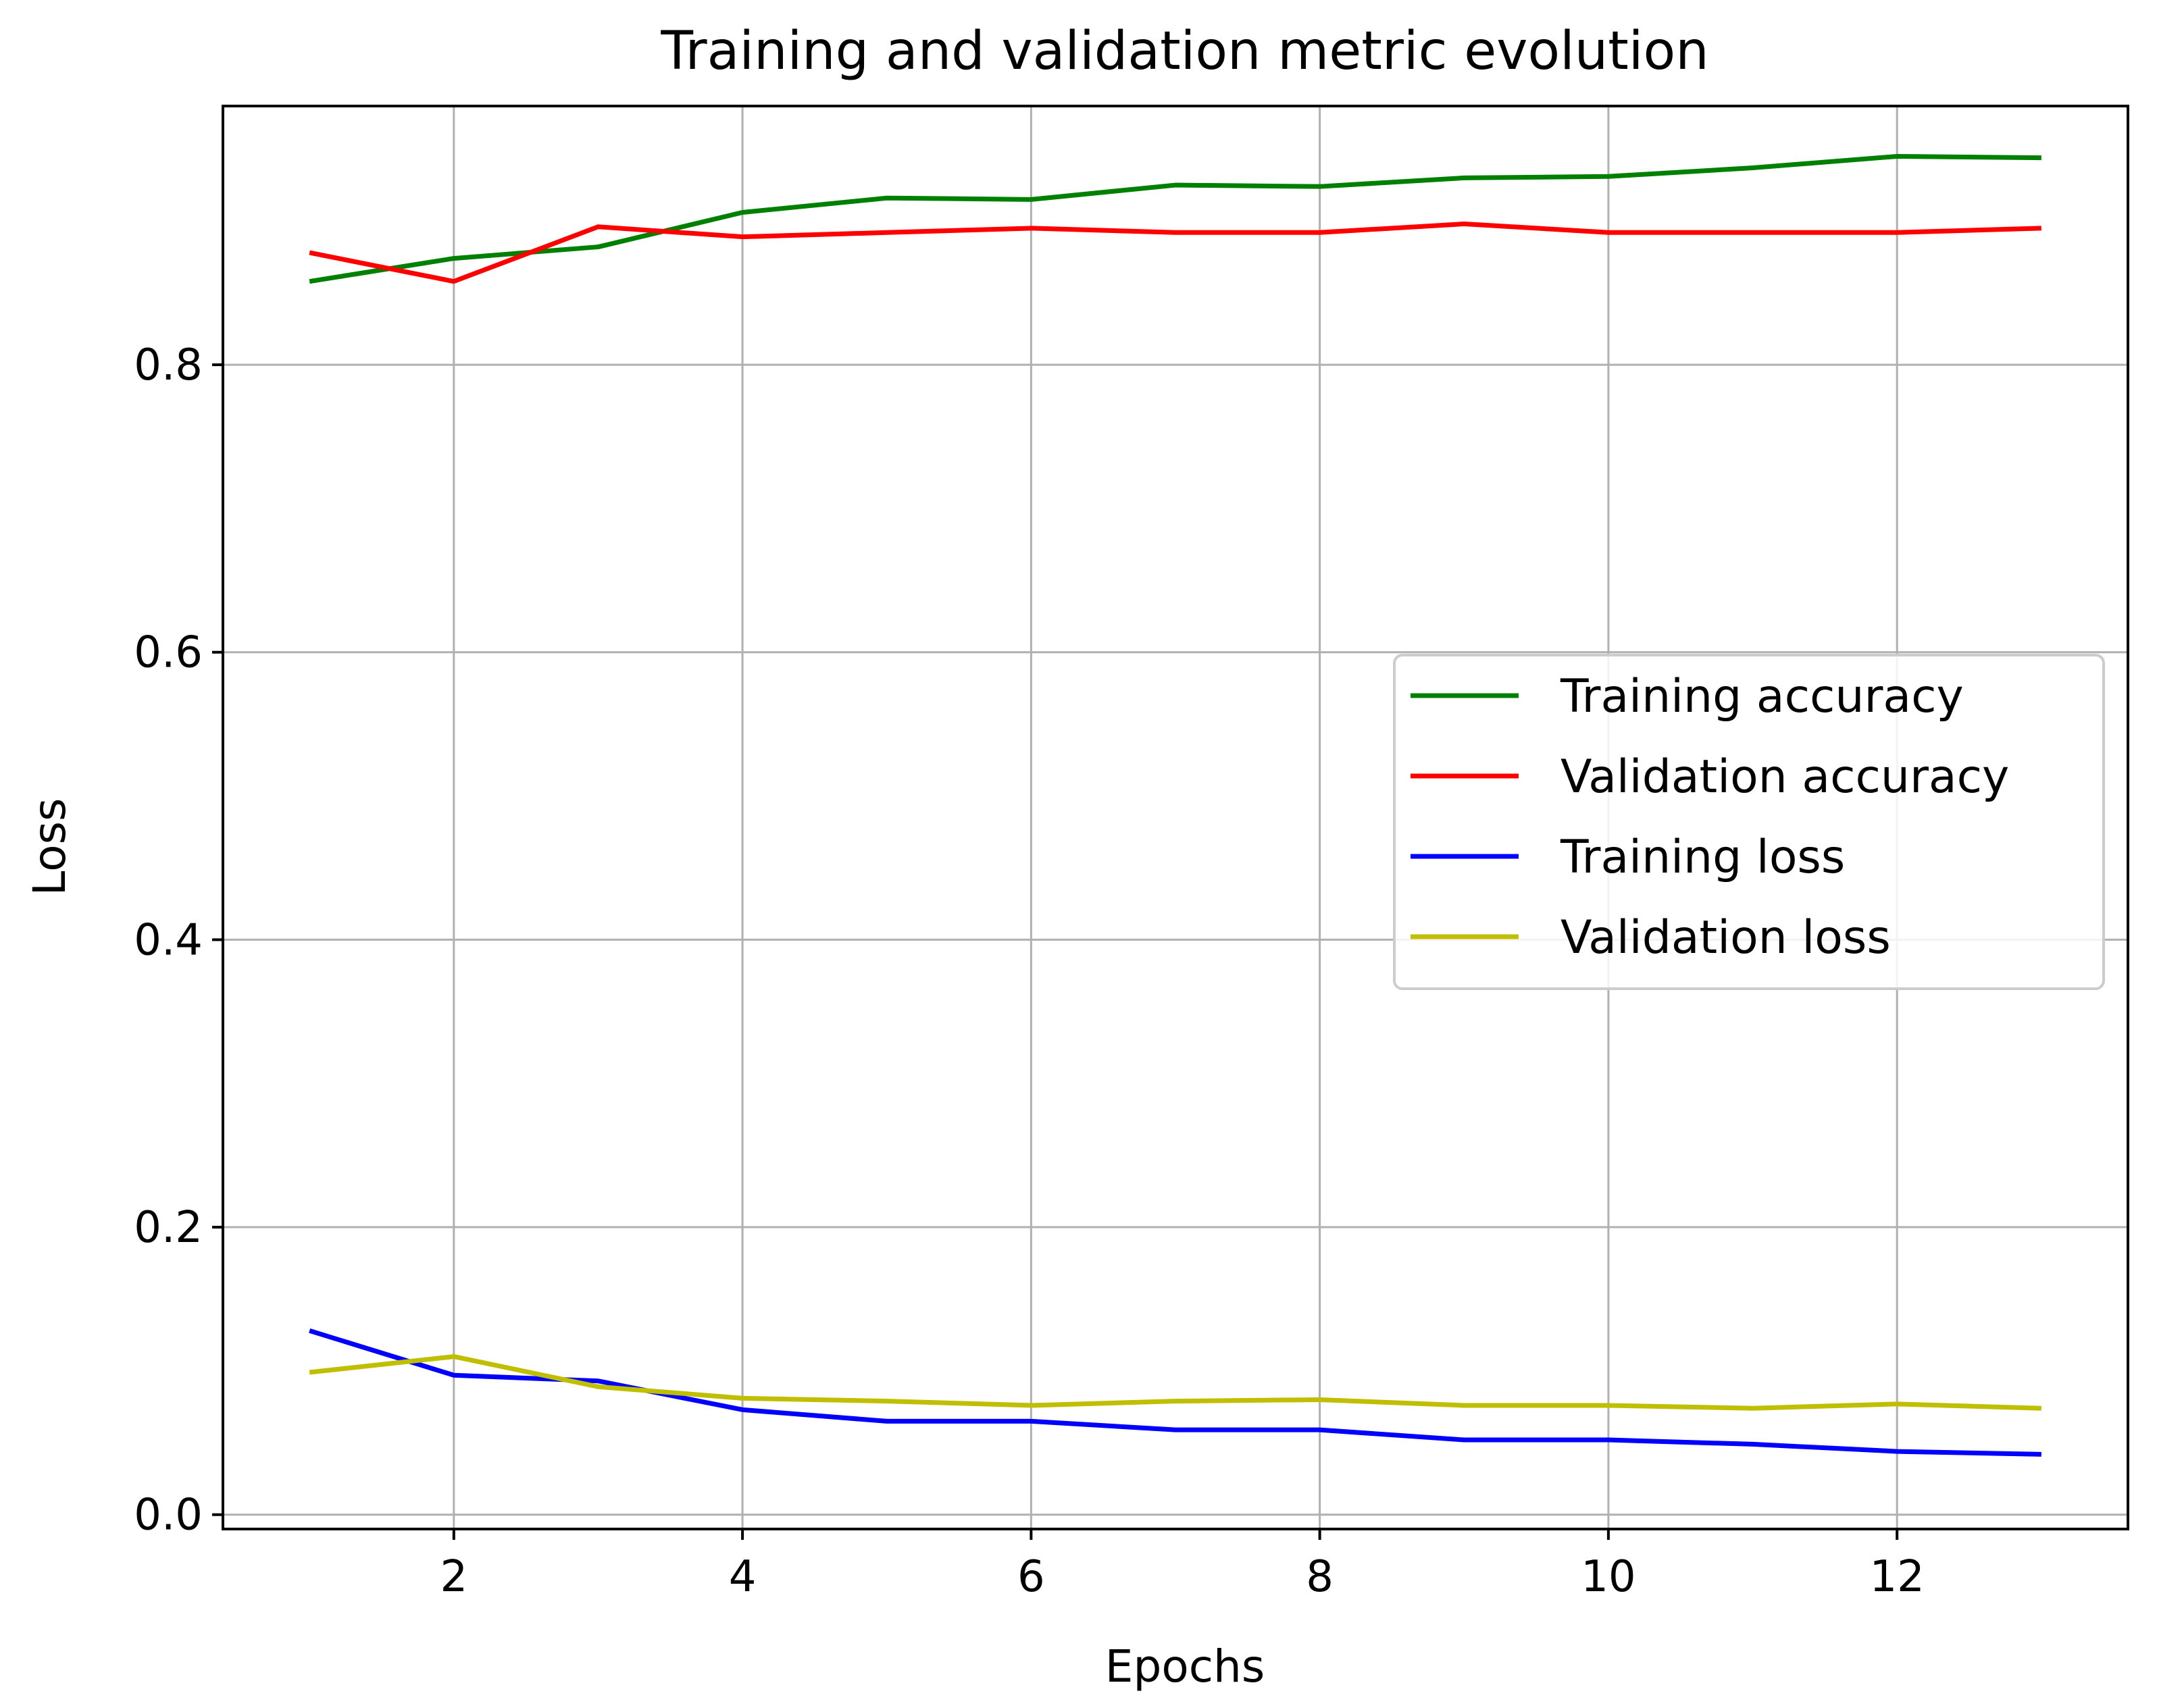 The height and width of the screenshot is (1708, 2157). I want to click on y-tick-label: 0.2, so click(168, 1228).